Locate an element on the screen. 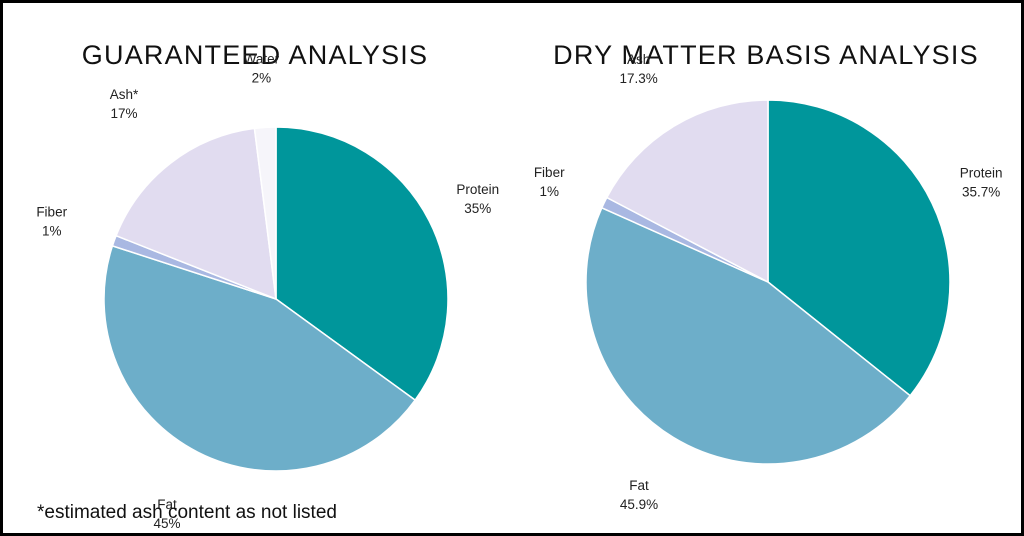 This screenshot has height=536, width=1024. slice-label-fat: Fat 45% is located at coordinates (166, 514).